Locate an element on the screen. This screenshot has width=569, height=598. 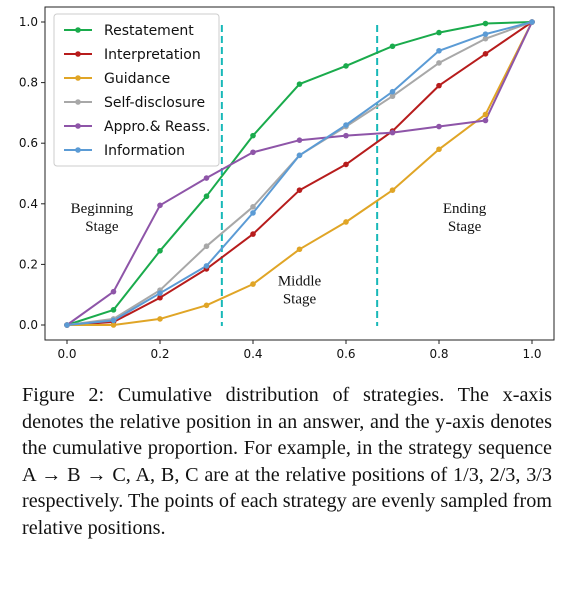
x-tick-label: 0.0 is located at coordinates (66, 354).